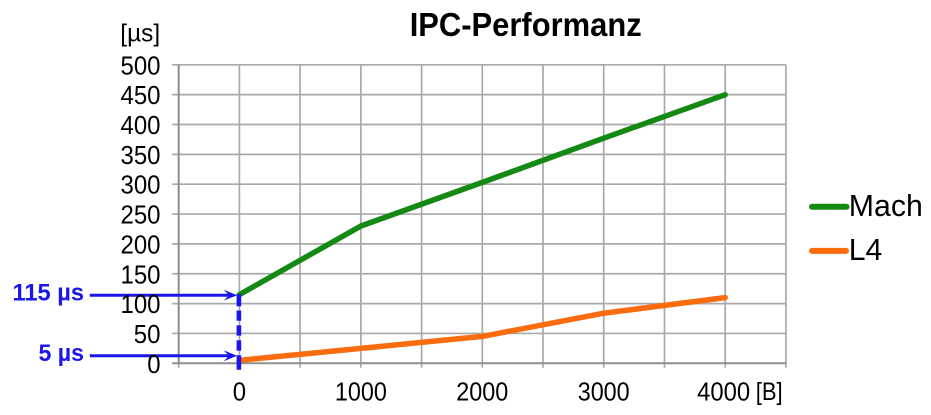 The width and height of the screenshot is (931, 415). I want to click on svg-text: 1000, so click(361, 392).